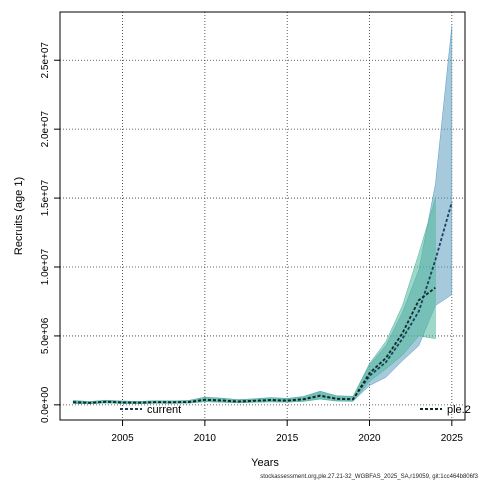  I want to click on legend: current ple.2, so click(295, 410).